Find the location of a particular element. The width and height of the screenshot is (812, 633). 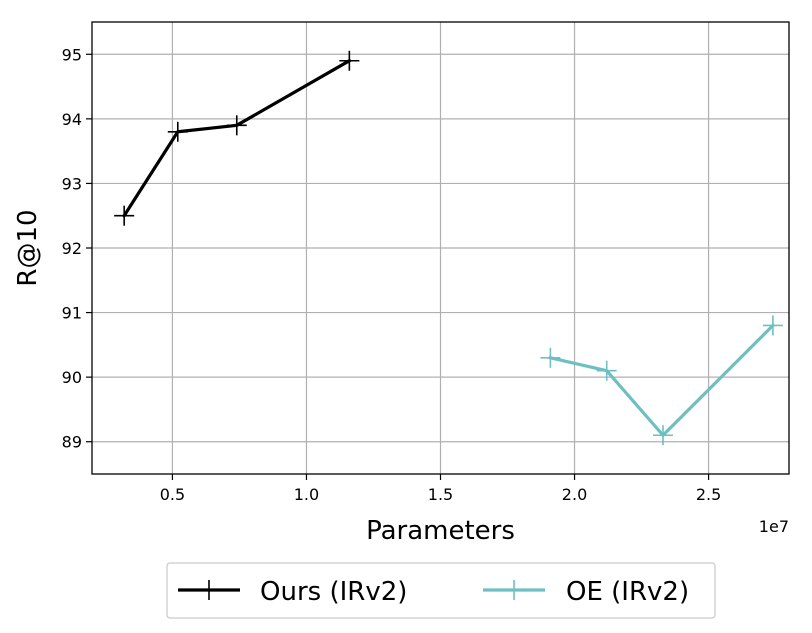

legend: Ours (IRv2) OE (IRv2) is located at coordinates (441, 590).